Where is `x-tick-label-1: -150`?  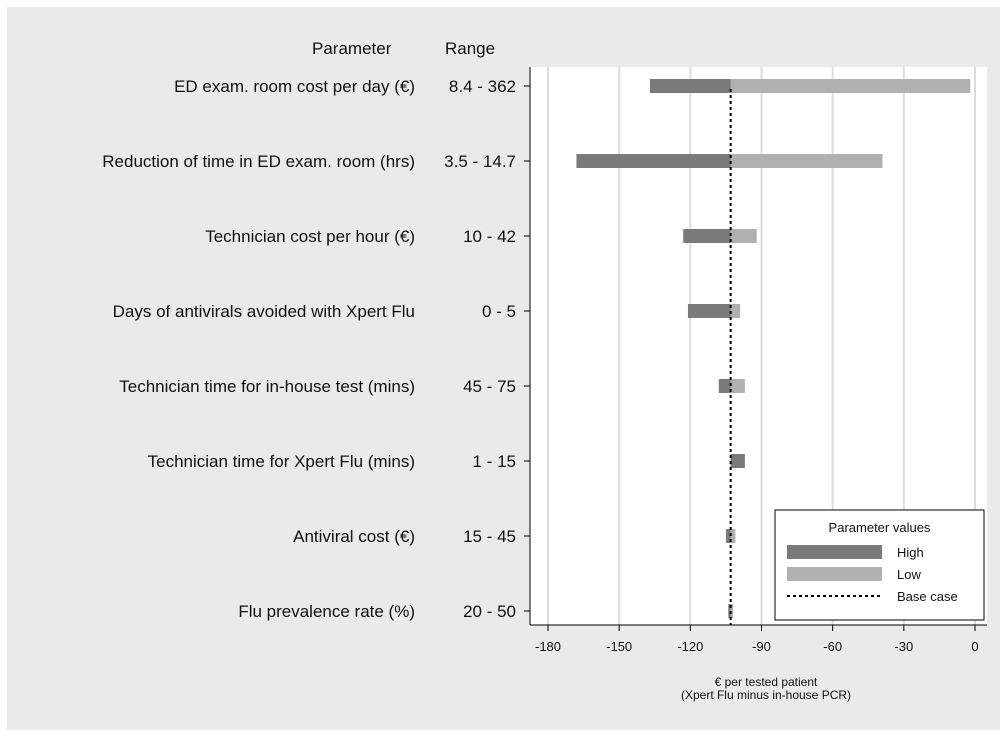 x-tick-label-1: -150 is located at coordinates (619, 646).